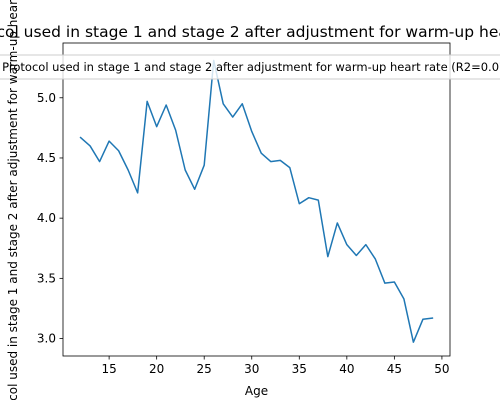 The height and width of the screenshot is (400, 500). Describe the element at coordinates (46, 339) in the screenshot. I see `y-tick-label: 3.0` at that location.